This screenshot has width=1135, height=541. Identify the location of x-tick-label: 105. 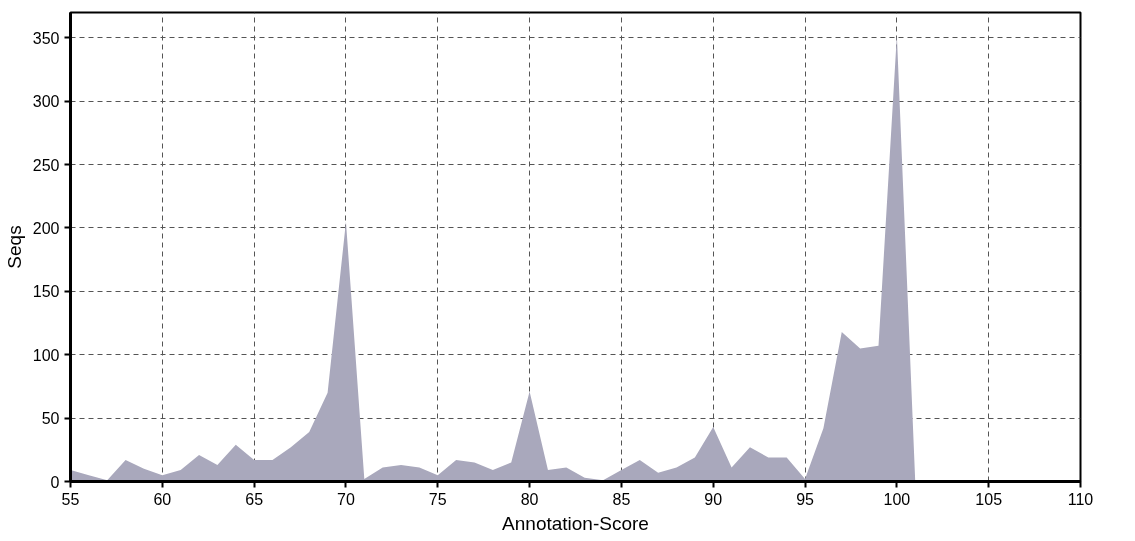
(989, 499).